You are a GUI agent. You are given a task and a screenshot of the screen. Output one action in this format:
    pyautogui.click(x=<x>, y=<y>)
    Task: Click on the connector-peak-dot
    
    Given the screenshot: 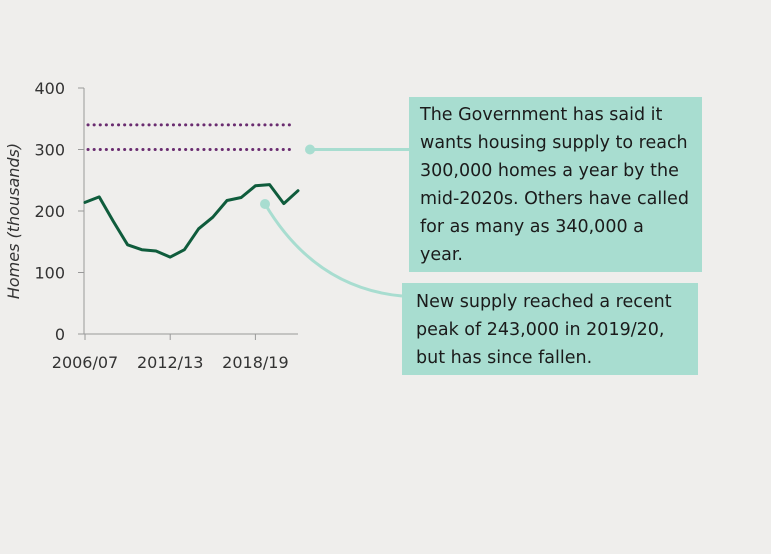 What is the action you would take?
    pyautogui.click(x=265, y=204)
    